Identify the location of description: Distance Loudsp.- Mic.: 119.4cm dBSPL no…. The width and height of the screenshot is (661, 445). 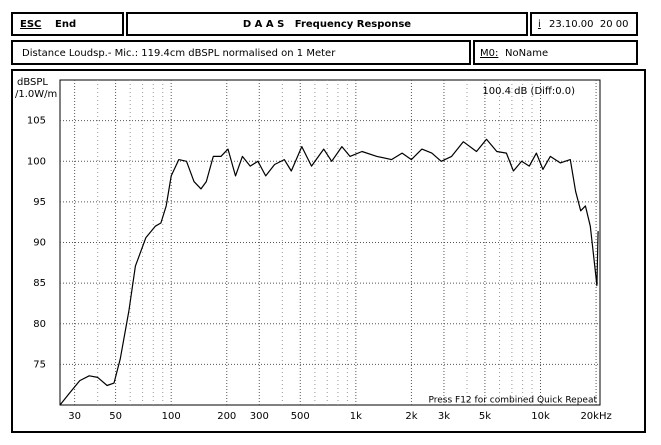
(179, 53).